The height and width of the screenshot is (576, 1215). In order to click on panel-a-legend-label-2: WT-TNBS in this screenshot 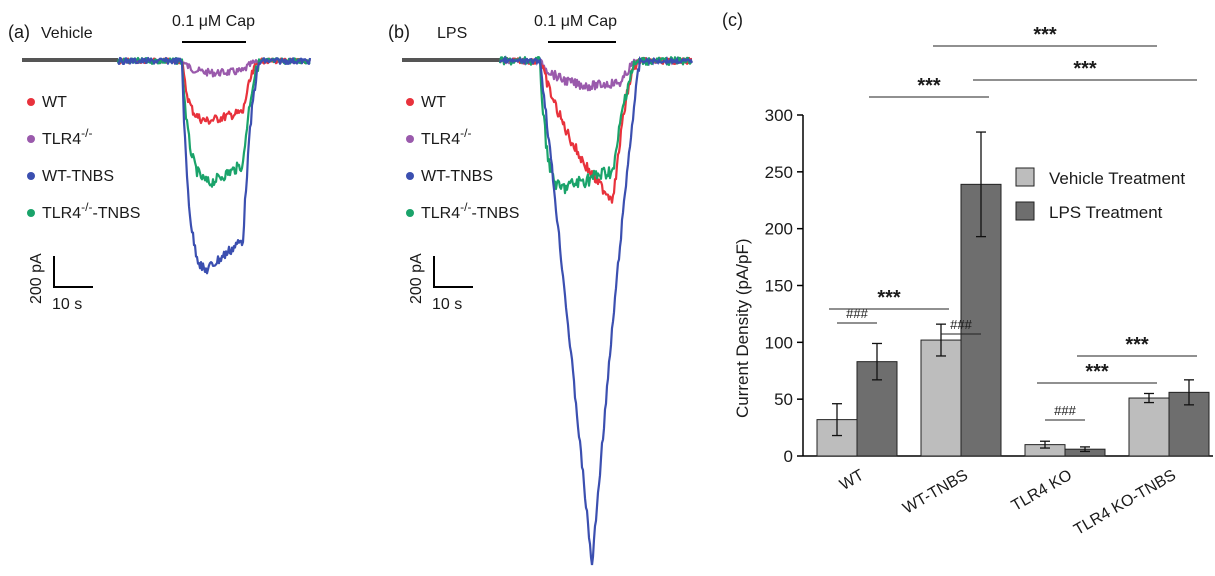, I will do `click(78, 176)`.